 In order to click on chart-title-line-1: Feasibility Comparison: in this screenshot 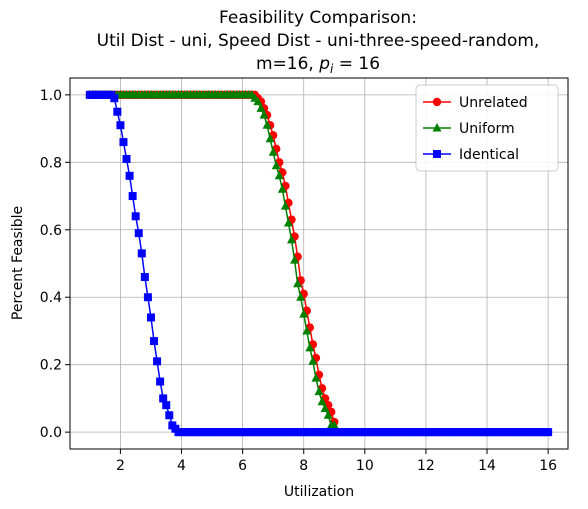, I will do `click(318, 18)`.